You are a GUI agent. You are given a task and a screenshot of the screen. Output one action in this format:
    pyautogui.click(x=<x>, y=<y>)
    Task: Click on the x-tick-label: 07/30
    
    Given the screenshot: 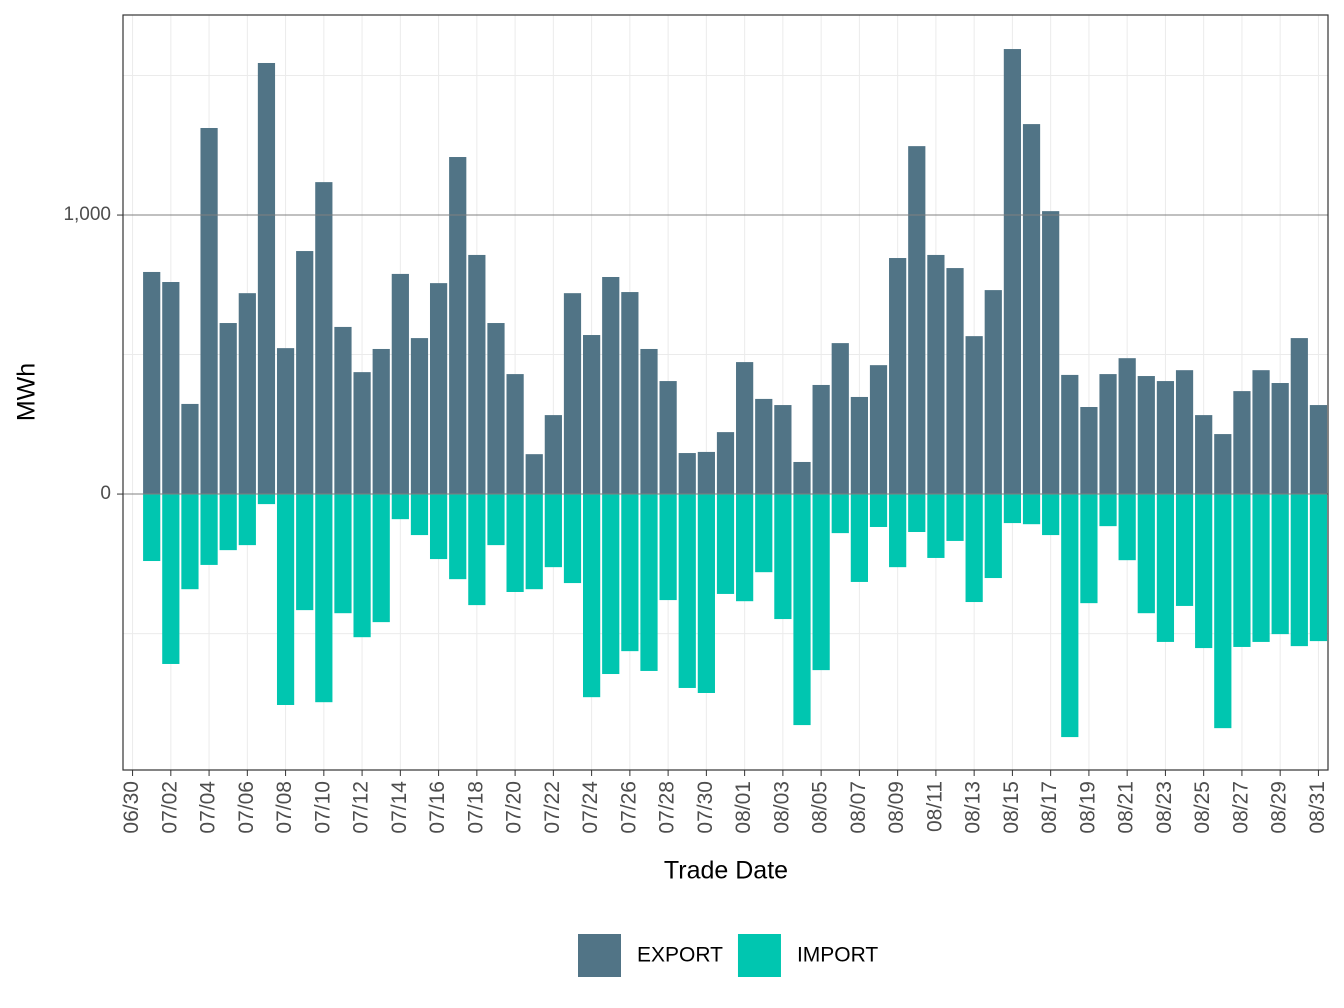 What is the action you would take?
    pyautogui.click(x=705, y=807)
    